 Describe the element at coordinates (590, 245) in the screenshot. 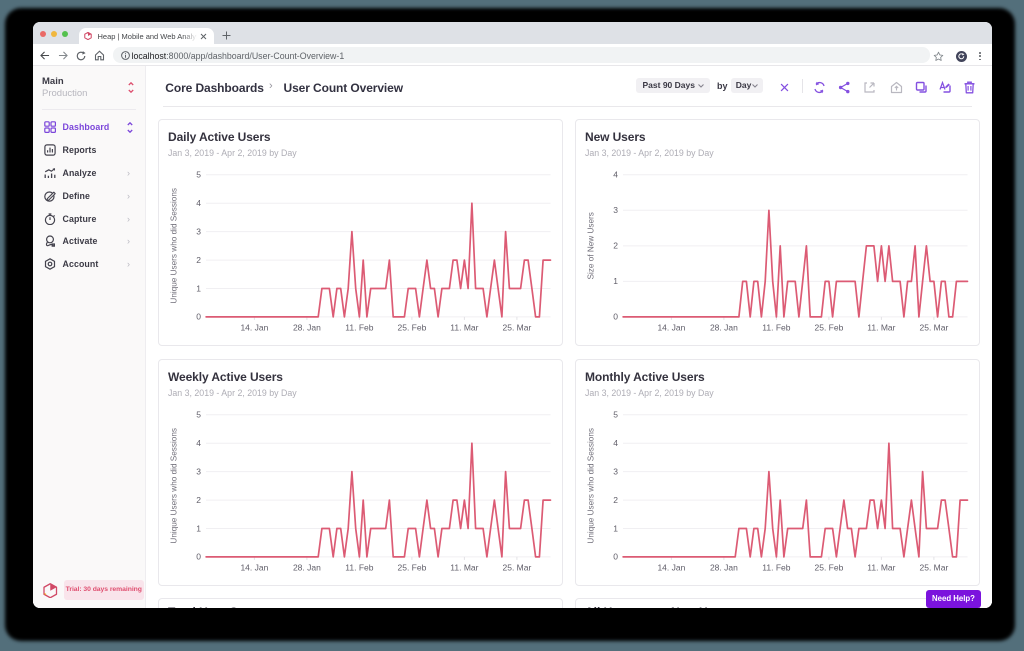

I see `svg-text: Size of New Users` at that location.